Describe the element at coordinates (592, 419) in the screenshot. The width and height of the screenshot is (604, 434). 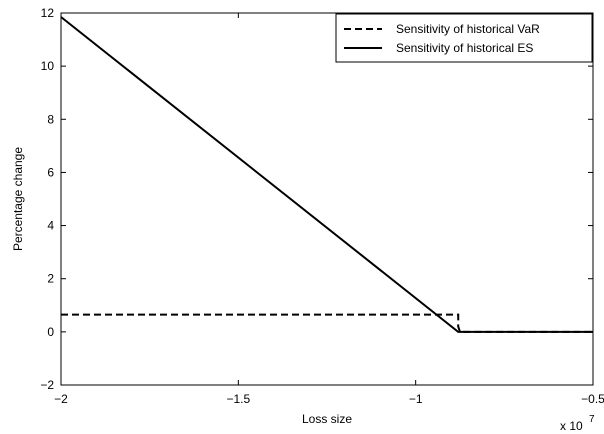
I see `svg-text: 7` at that location.